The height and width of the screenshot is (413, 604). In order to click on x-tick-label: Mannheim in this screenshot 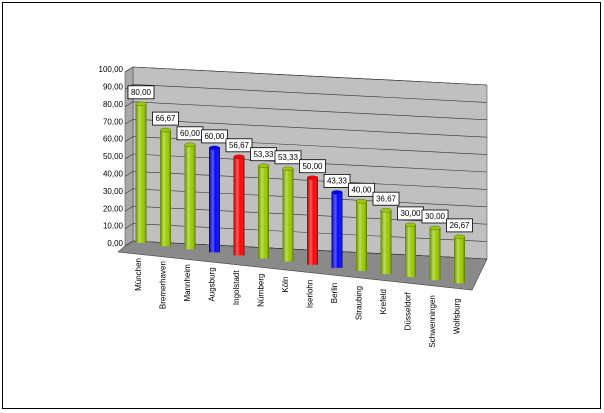, I will do `click(187, 283)`.